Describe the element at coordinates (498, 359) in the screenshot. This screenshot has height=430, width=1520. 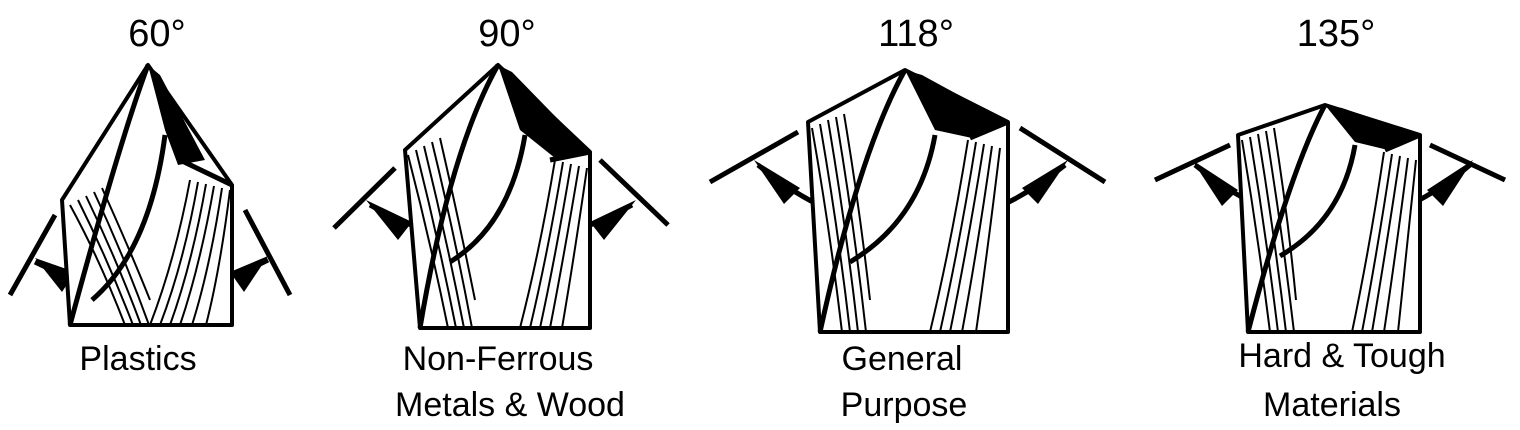
I see `material-label-line1: Non-Ferrous` at that location.